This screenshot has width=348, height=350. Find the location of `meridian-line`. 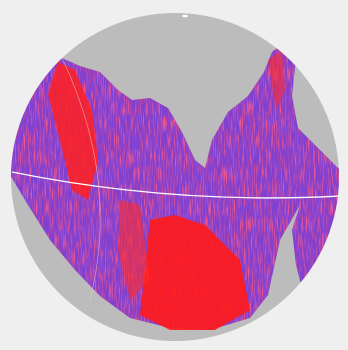

meridian-line is located at coordinates (81, 179).